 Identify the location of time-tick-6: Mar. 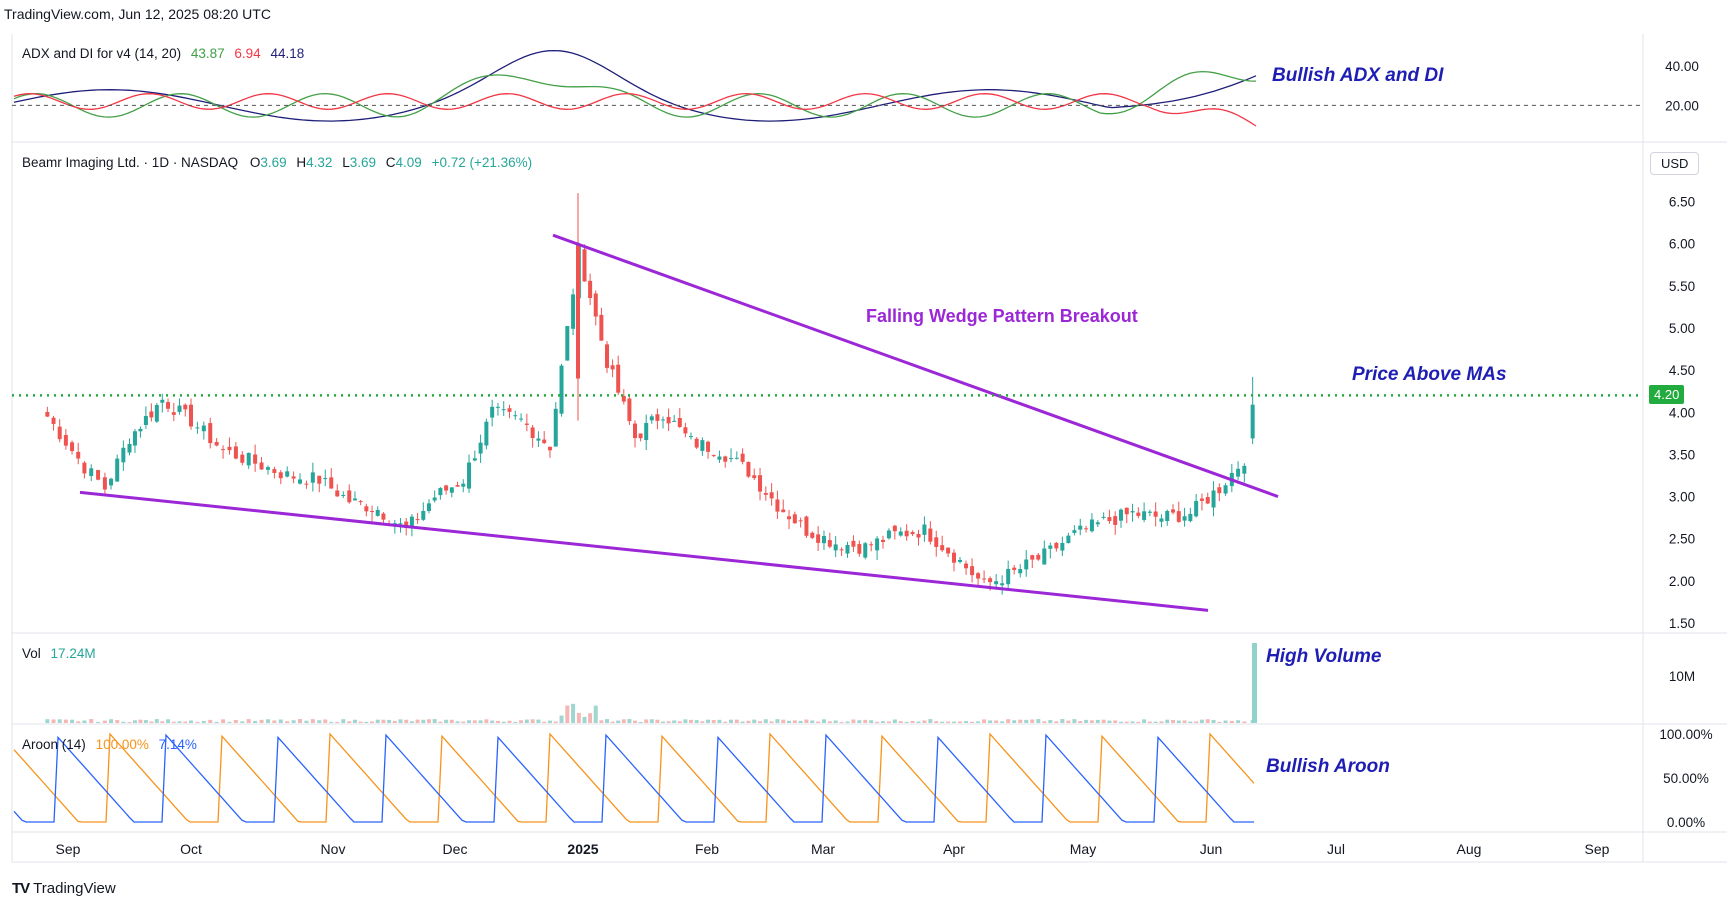
(823, 849).